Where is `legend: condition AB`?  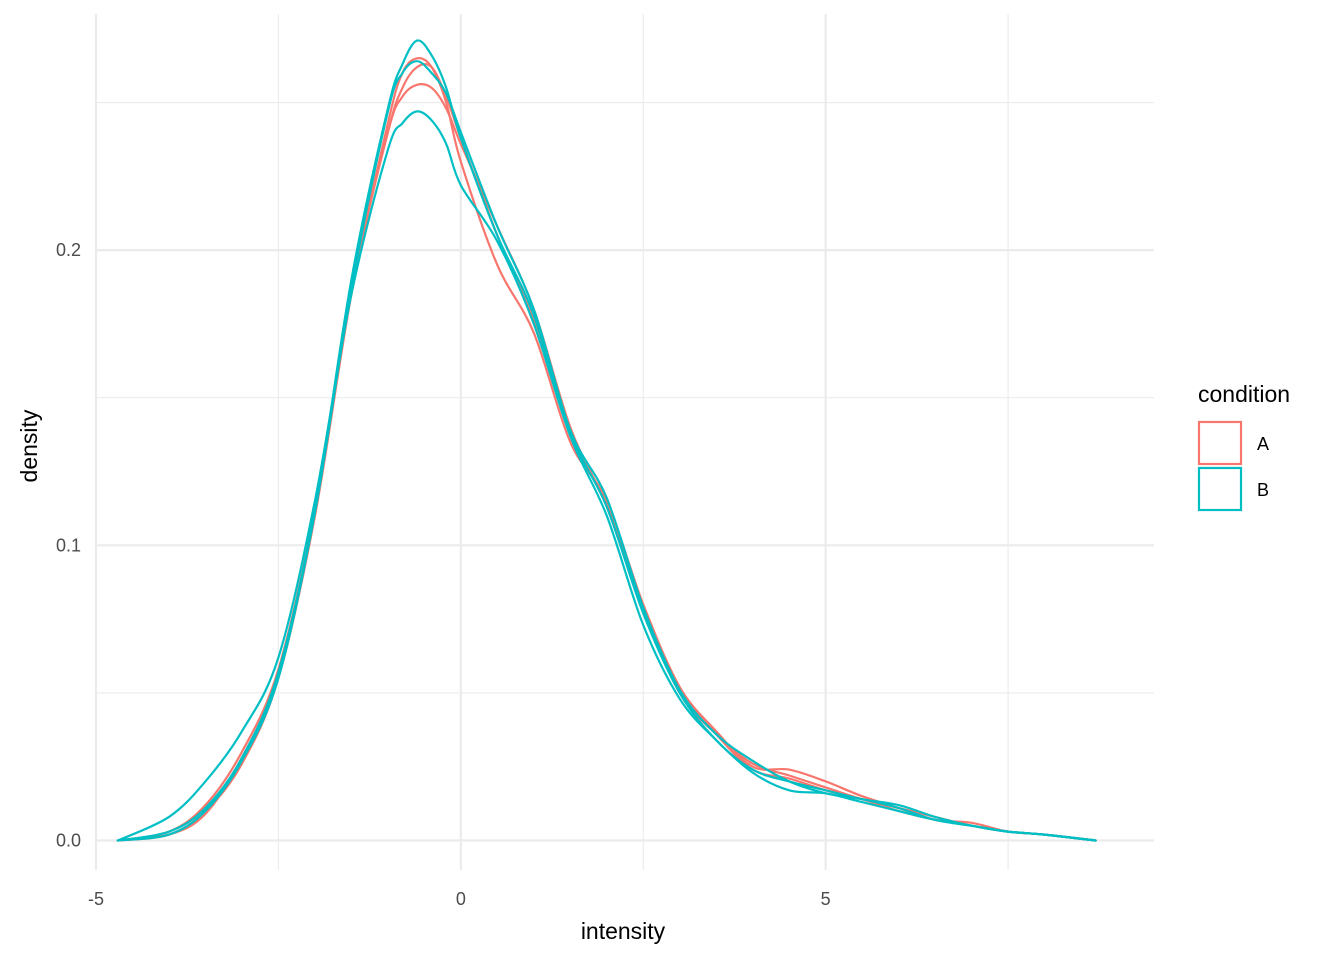 legend: condition AB is located at coordinates (1243, 446).